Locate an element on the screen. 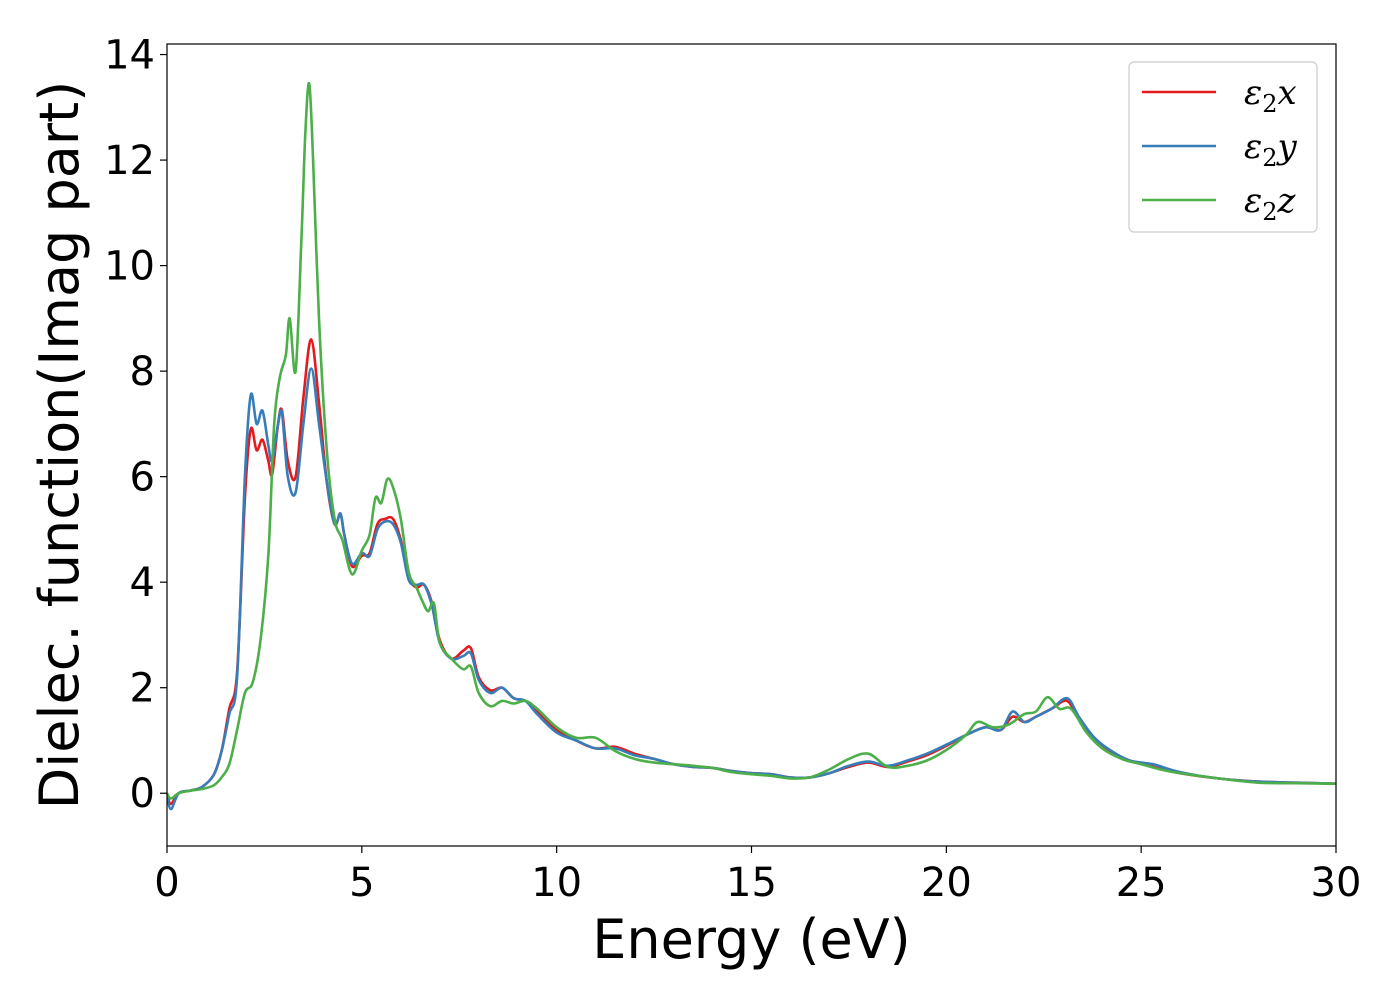  legend-label-z: ε2z is located at coordinates (1270, 203).